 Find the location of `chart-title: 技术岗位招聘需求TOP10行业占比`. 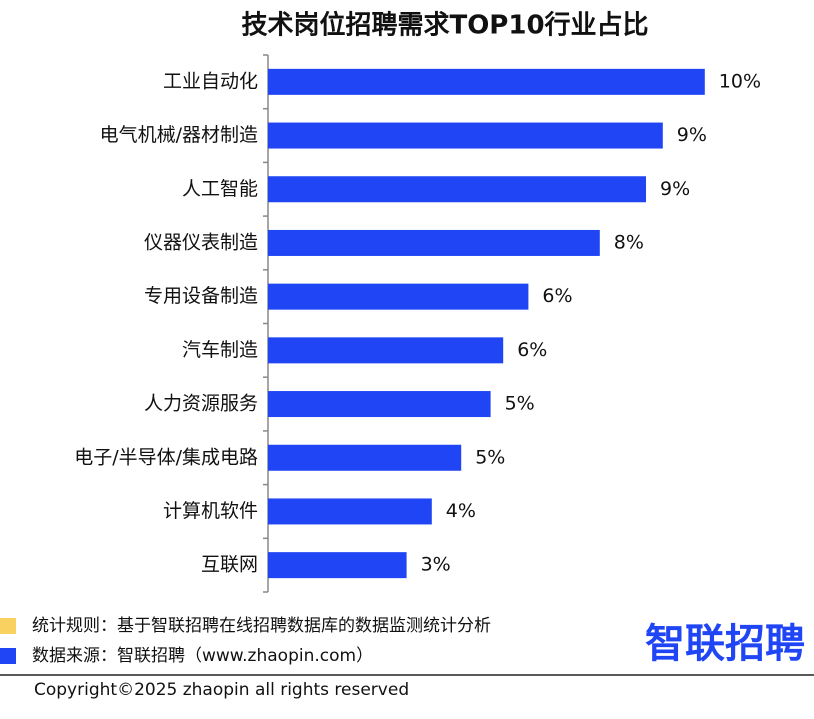

chart-title: 技术岗位招聘需求TOP10行业占比 is located at coordinates (444, 25).